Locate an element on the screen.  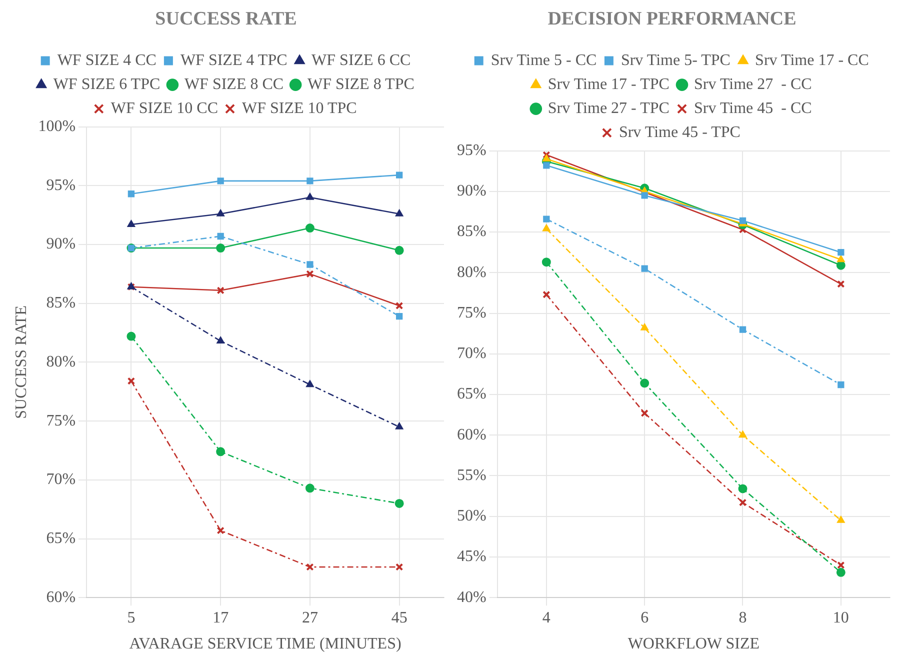
legend-label: Srv Time 27 - TPC is located at coordinates (609, 109).